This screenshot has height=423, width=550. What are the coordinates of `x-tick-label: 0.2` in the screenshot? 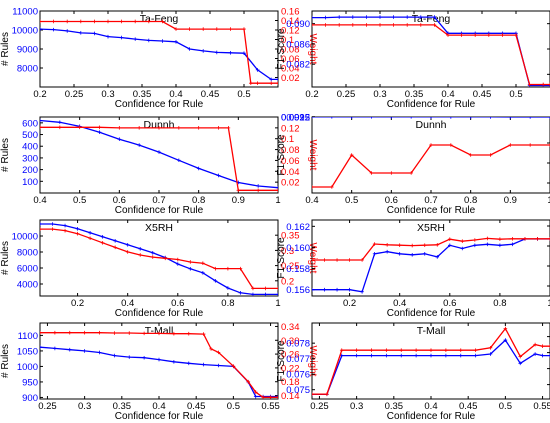 It's located at (39, 94).